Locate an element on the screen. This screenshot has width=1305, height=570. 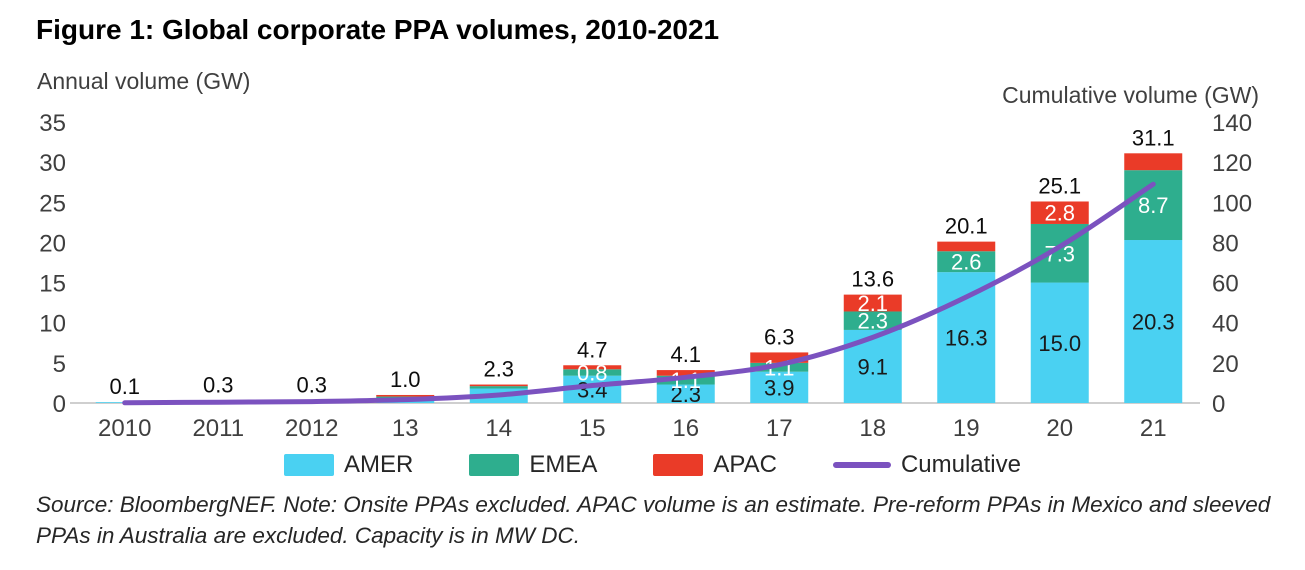
bar-segment-label: 2.6 is located at coordinates (966, 262).